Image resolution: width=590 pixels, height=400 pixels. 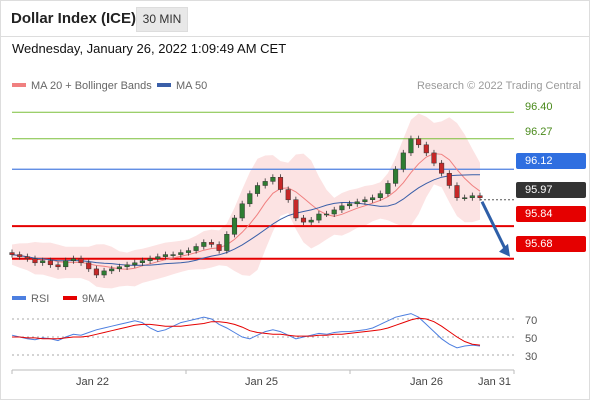 I want to click on rsi-label: RSI, so click(x=40, y=299).